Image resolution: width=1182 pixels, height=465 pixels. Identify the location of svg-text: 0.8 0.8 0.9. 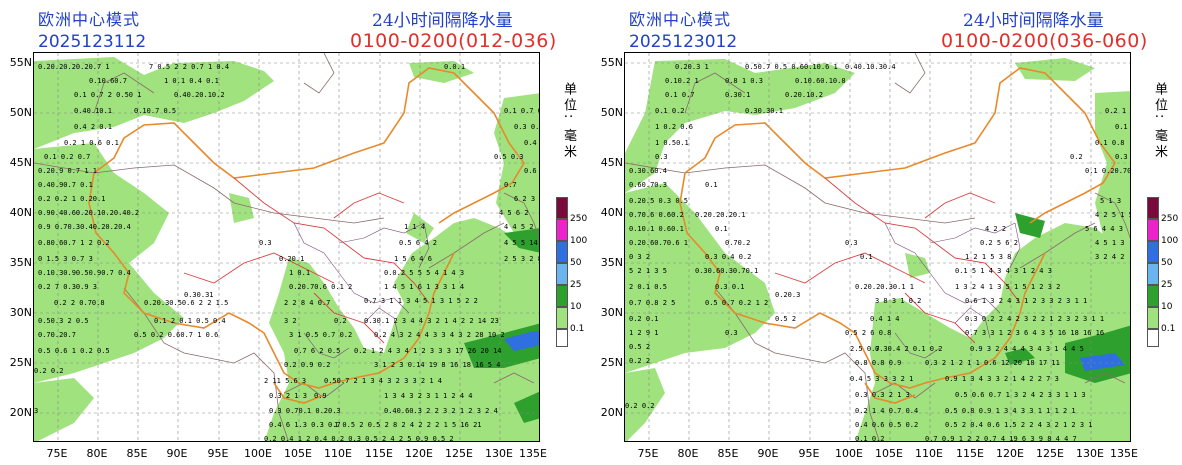
(878, 363).